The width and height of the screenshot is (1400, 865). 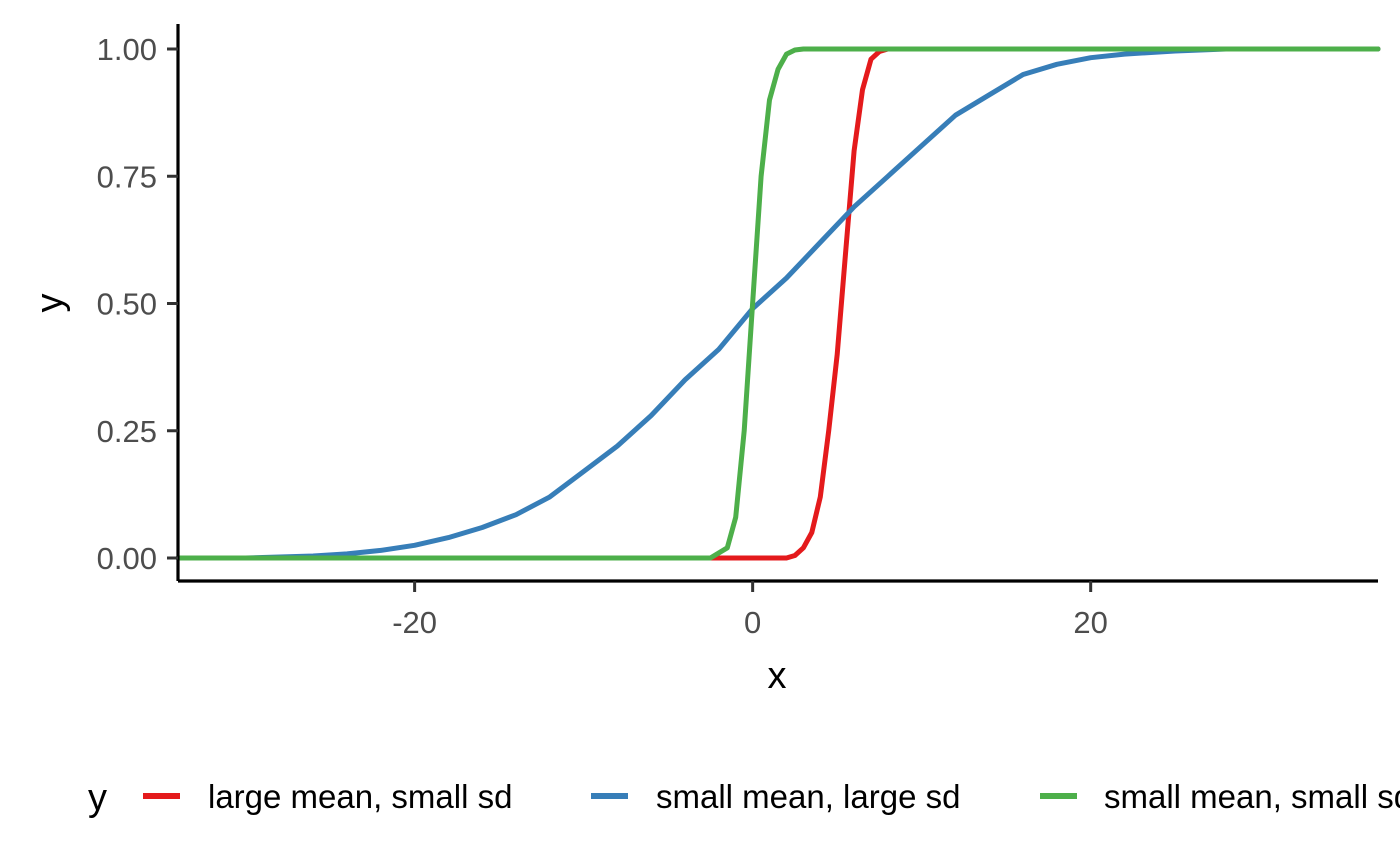 What do you see at coordinates (127, 558) in the screenshot?
I see `y-tick-label: 0.00` at bounding box center [127, 558].